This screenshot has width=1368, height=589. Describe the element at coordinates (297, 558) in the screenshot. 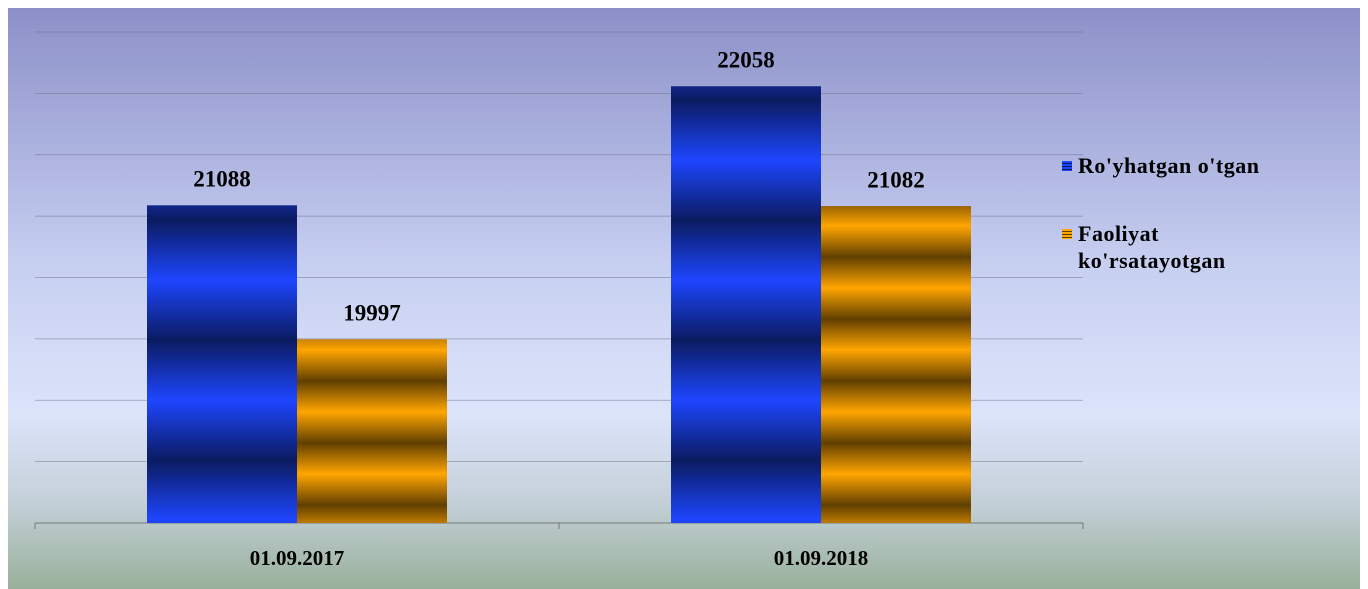

I see `x-tick-label: 01.09.2017` at that location.